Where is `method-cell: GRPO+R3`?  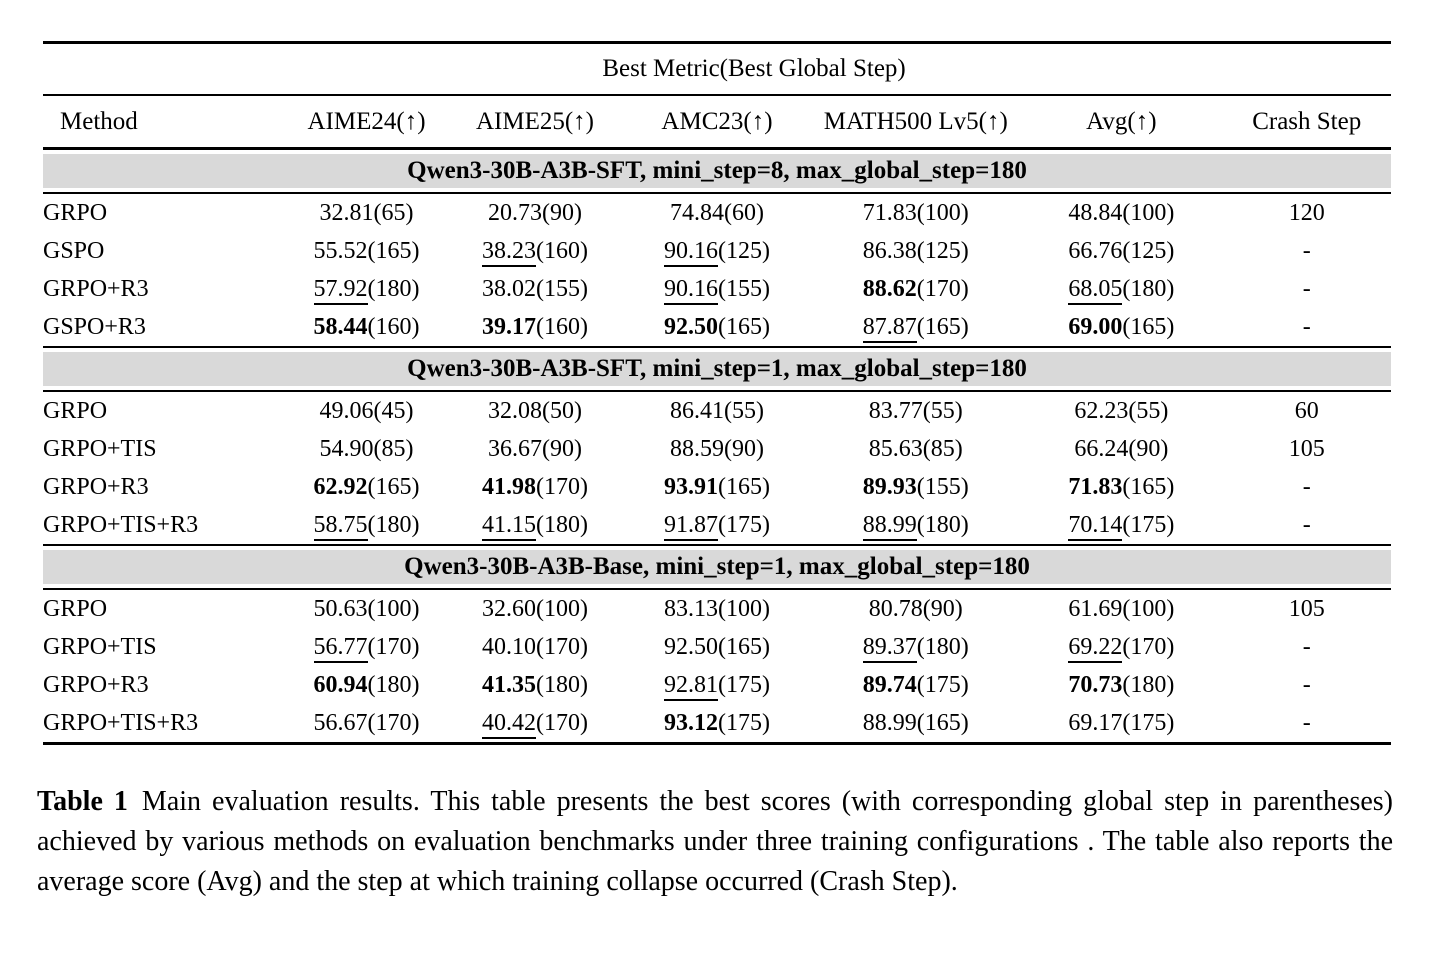
method-cell: GRPO+R3 is located at coordinates (96, 288).